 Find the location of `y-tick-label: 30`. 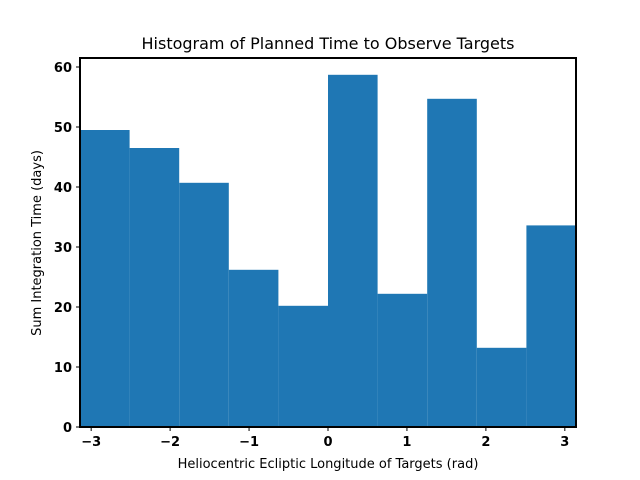

y-tick-label: 30 is located at coordinates (63, 248).